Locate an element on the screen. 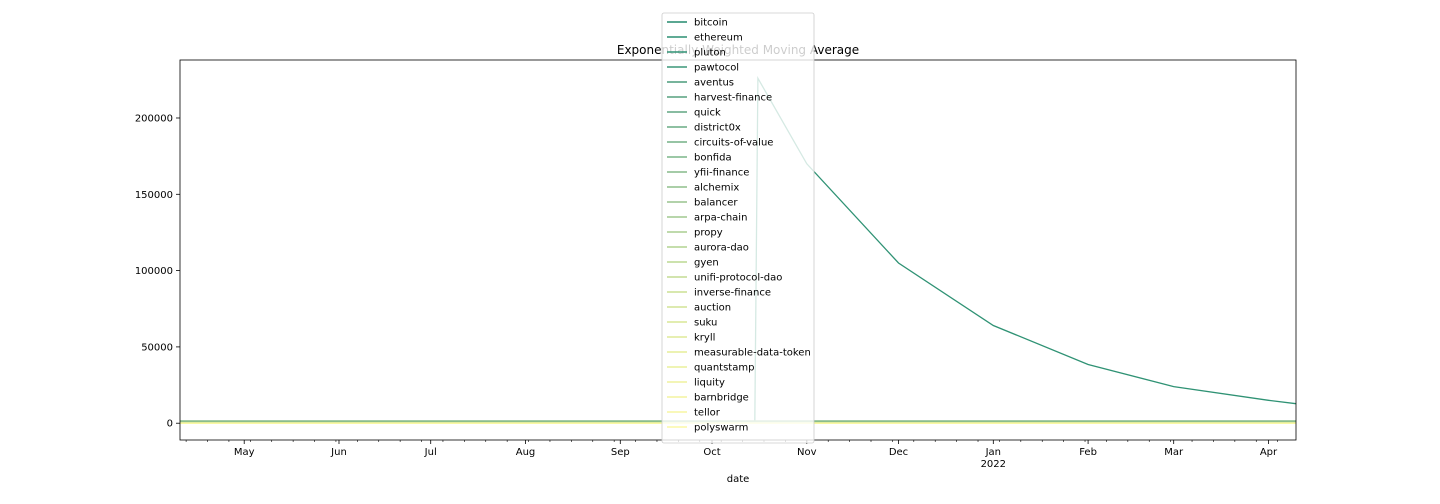 The width and height of the screenshot is (1440, 504). legend-entry-bitcoin: bitcoin is located at coordinates (711, 23).